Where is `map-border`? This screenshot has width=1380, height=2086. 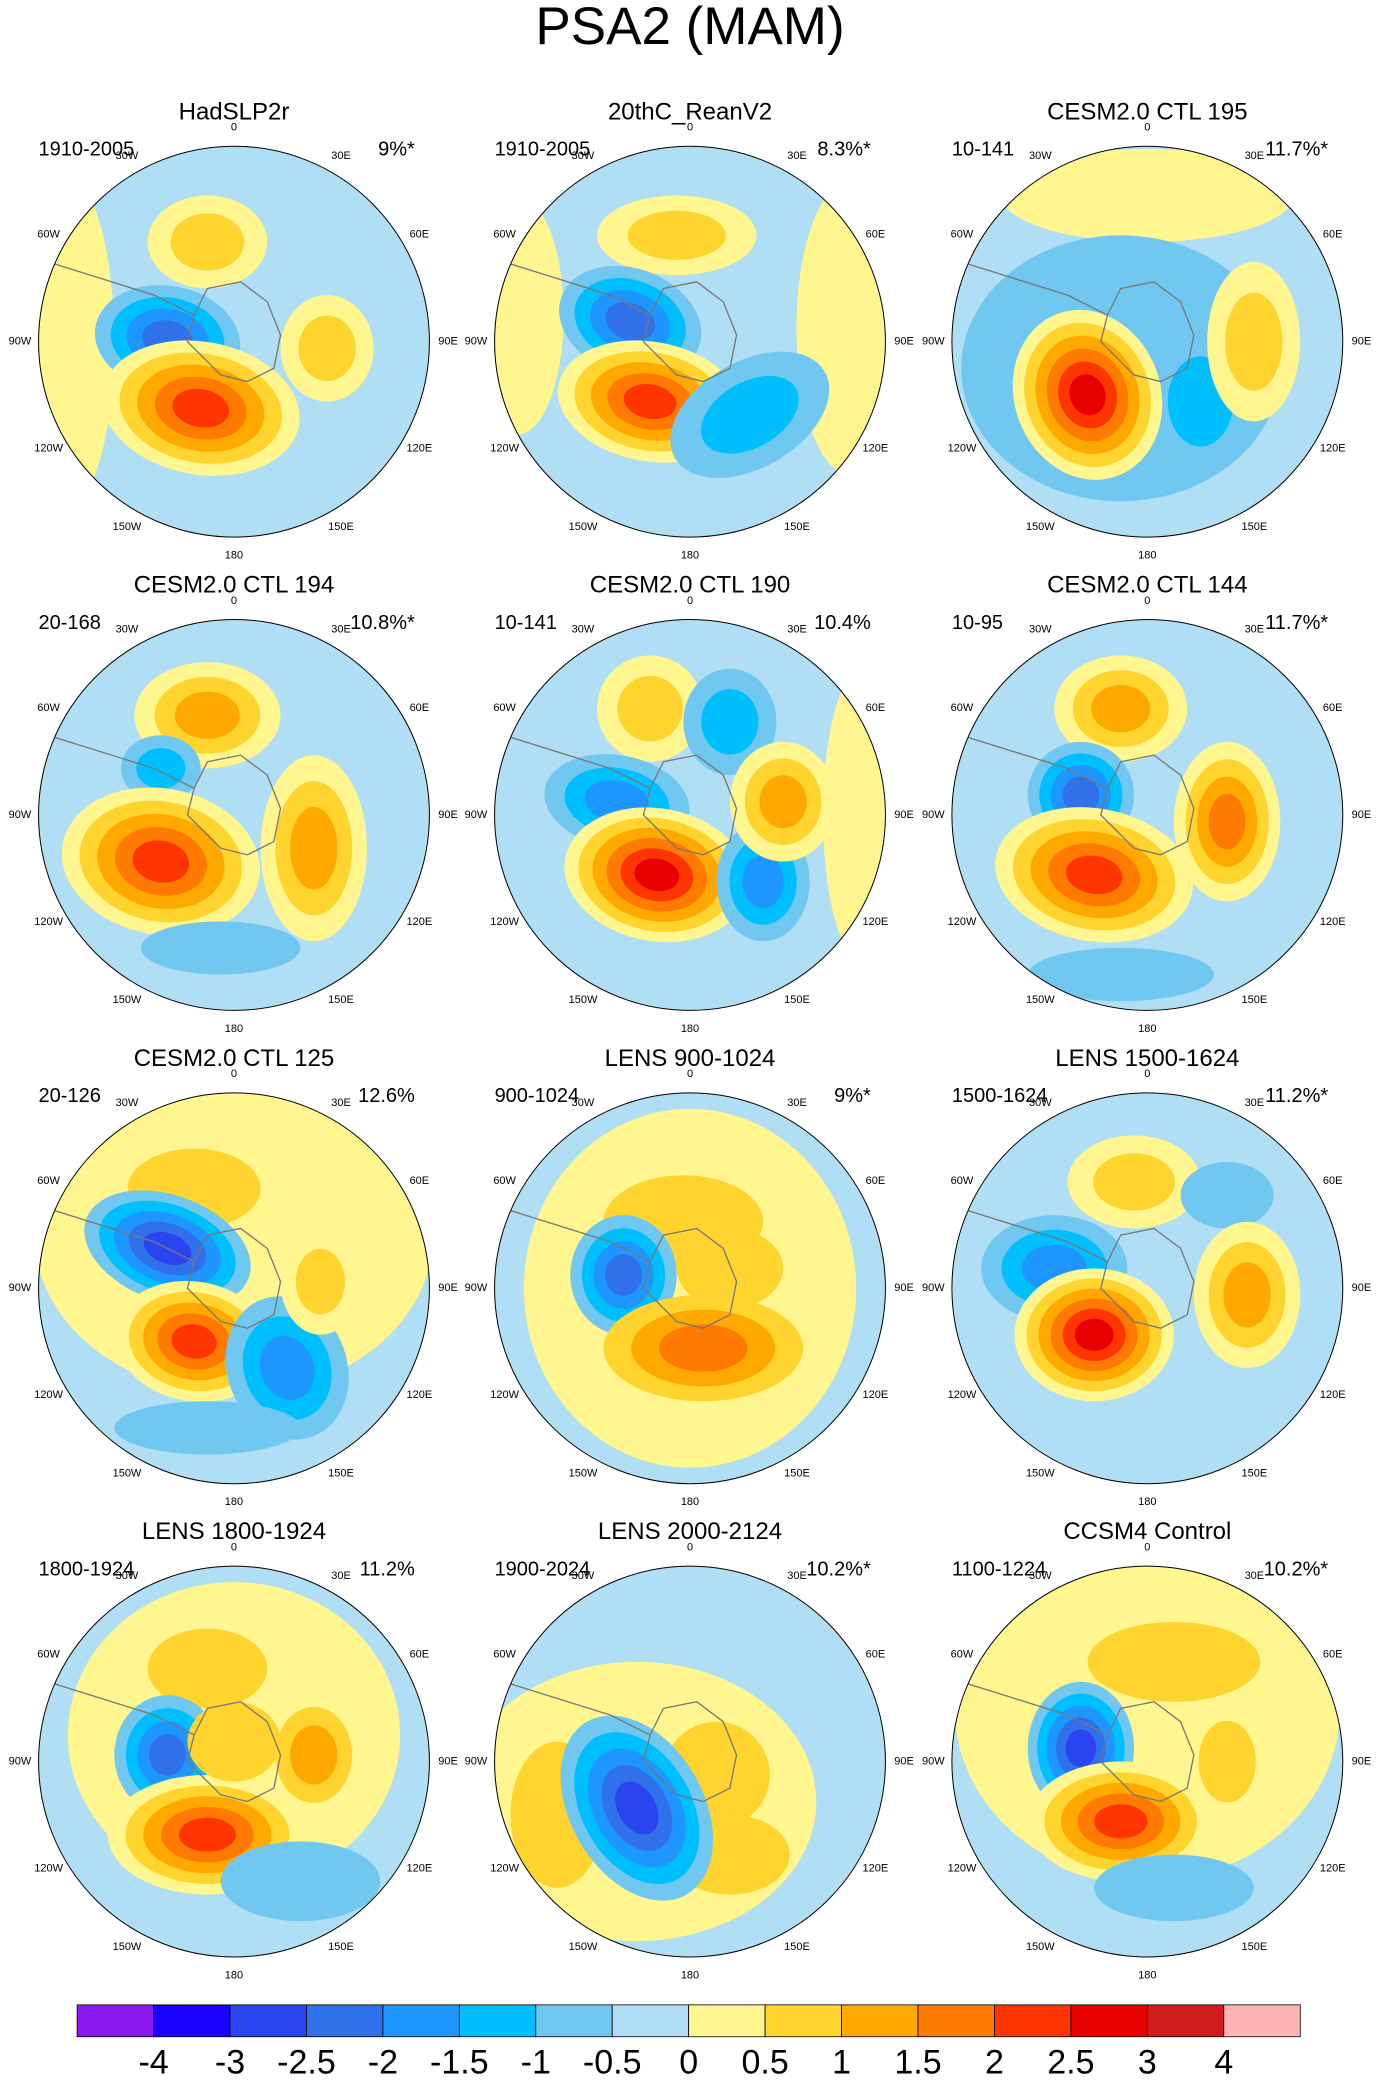 map-border is located at coordinates (1147, 1761).